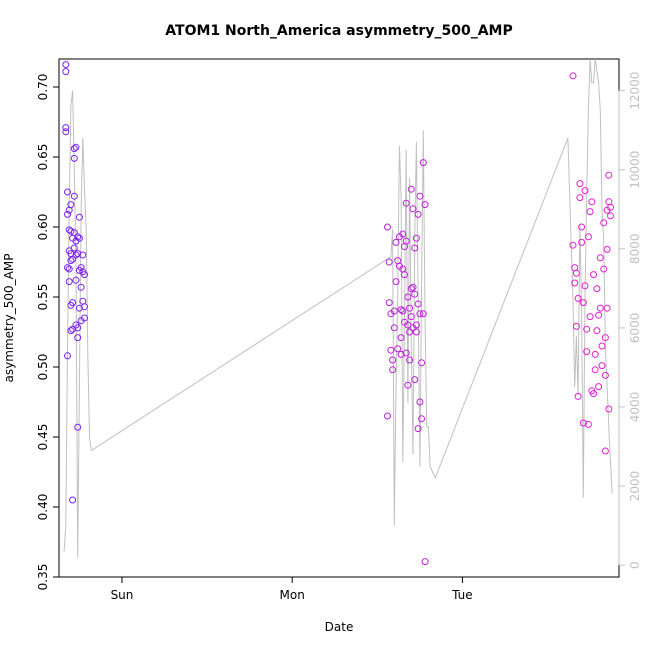 This screenshot has height=650, width=650. What do you see at coordinates (9, 318) in the screenshot?
I see `y-axis-label: asymmetry_500_AMP` at bounding box center [9, 318].